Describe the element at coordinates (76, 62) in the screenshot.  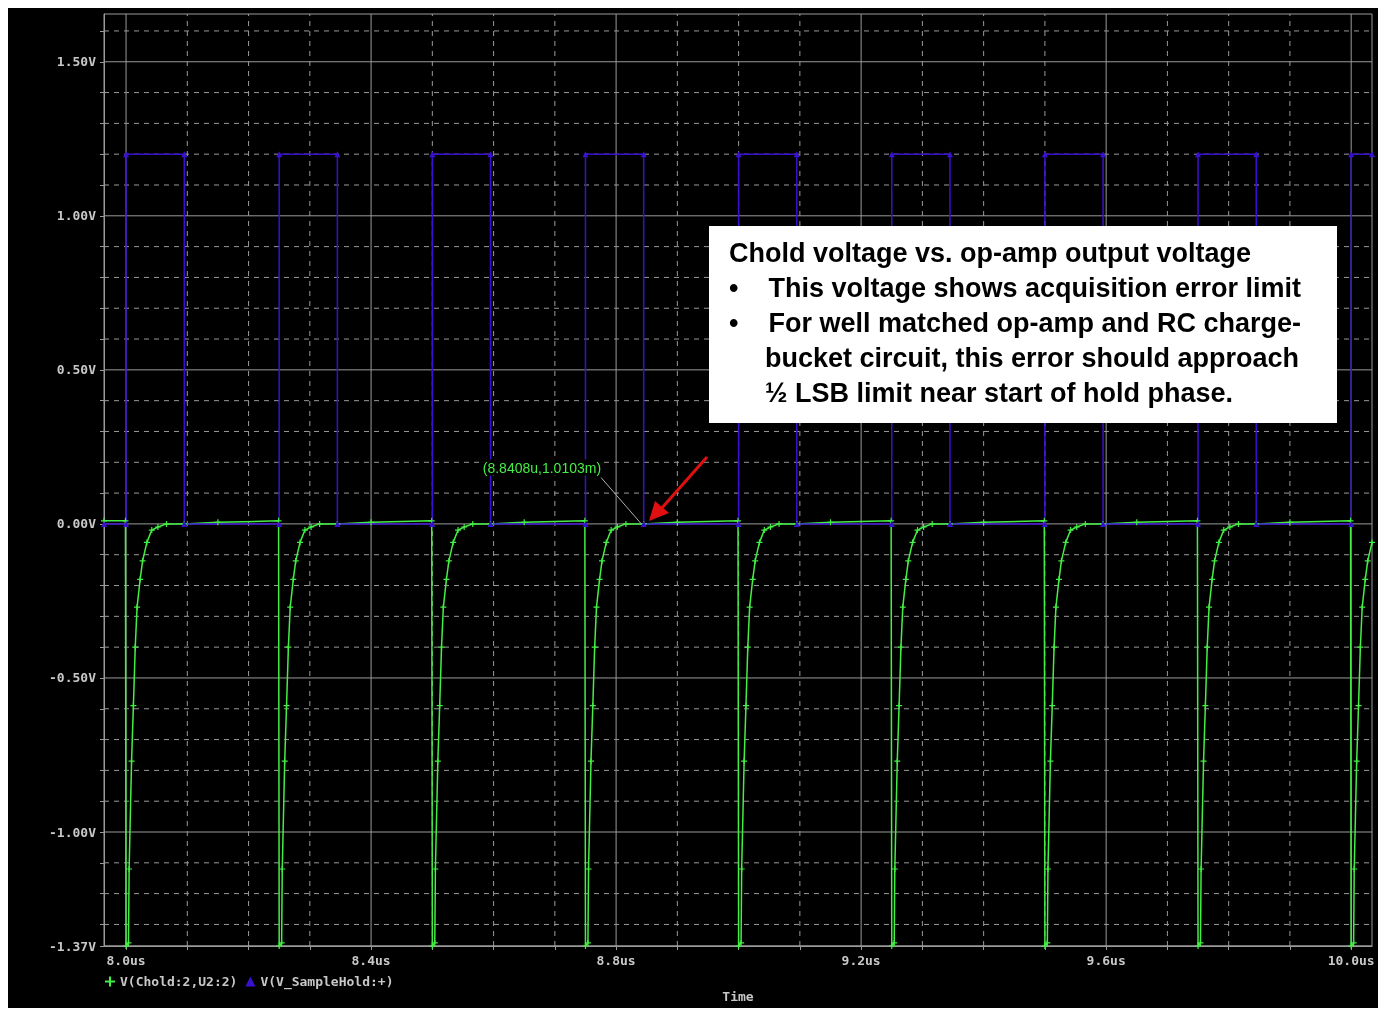
I see `y-tick-label: 1.50V` at that location.